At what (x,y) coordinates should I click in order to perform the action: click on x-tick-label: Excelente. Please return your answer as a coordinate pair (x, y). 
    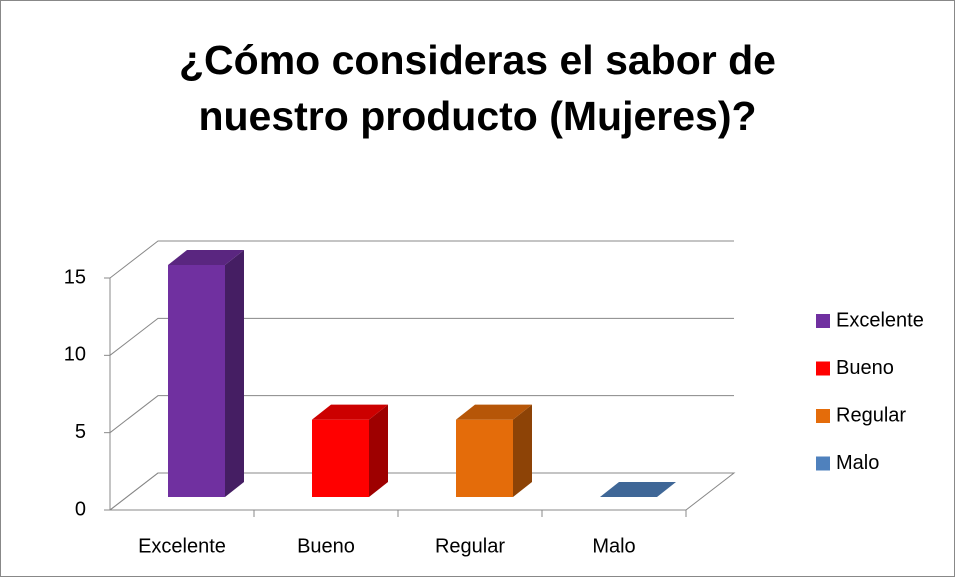
    Looking at the image, I should click on (182, 546).